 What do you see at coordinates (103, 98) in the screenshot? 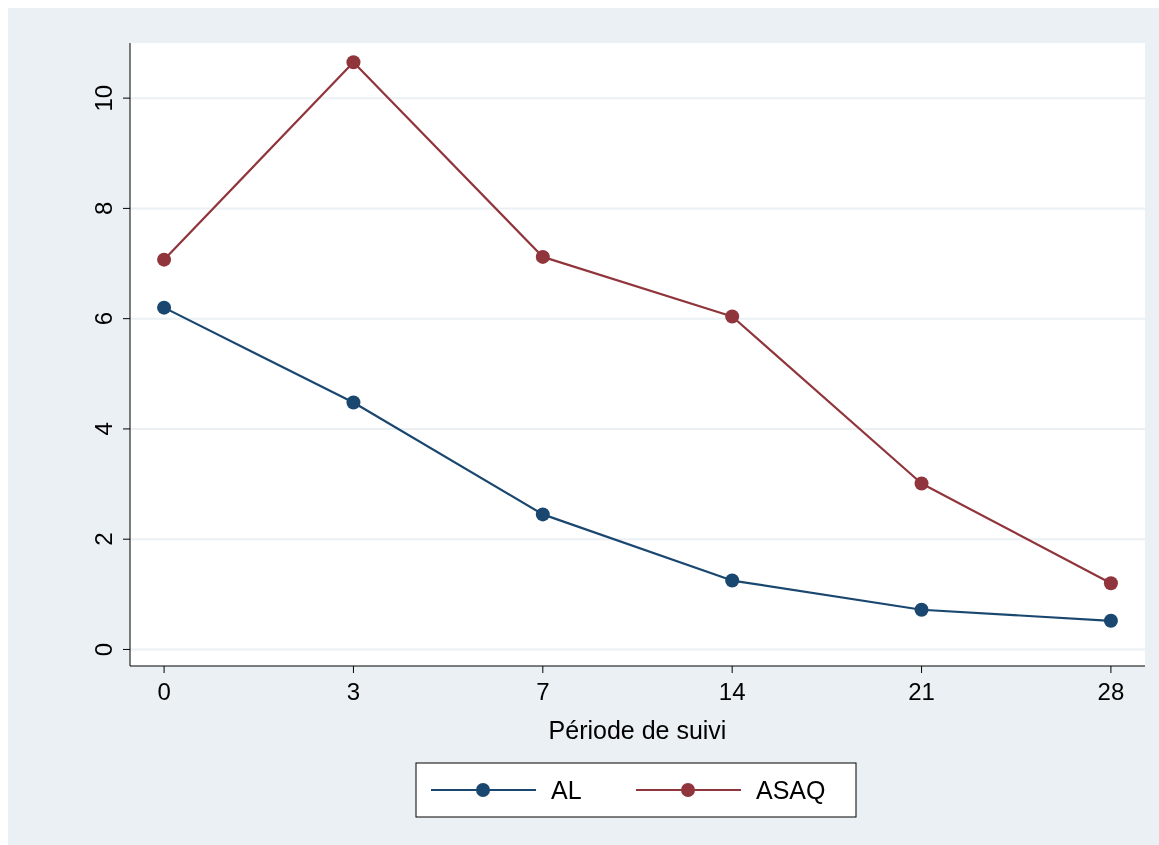
I see `y-tick-label: 10` at bounding box center [103, 98].